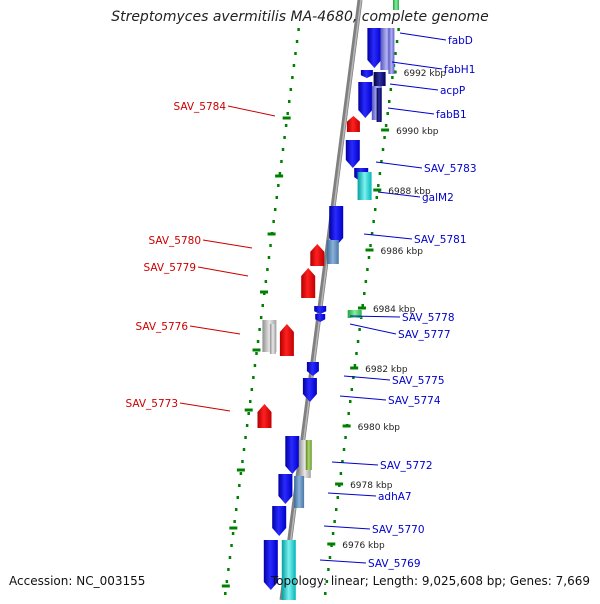  I want to click on scale-label: 6984 kbp, so click(394, 310).